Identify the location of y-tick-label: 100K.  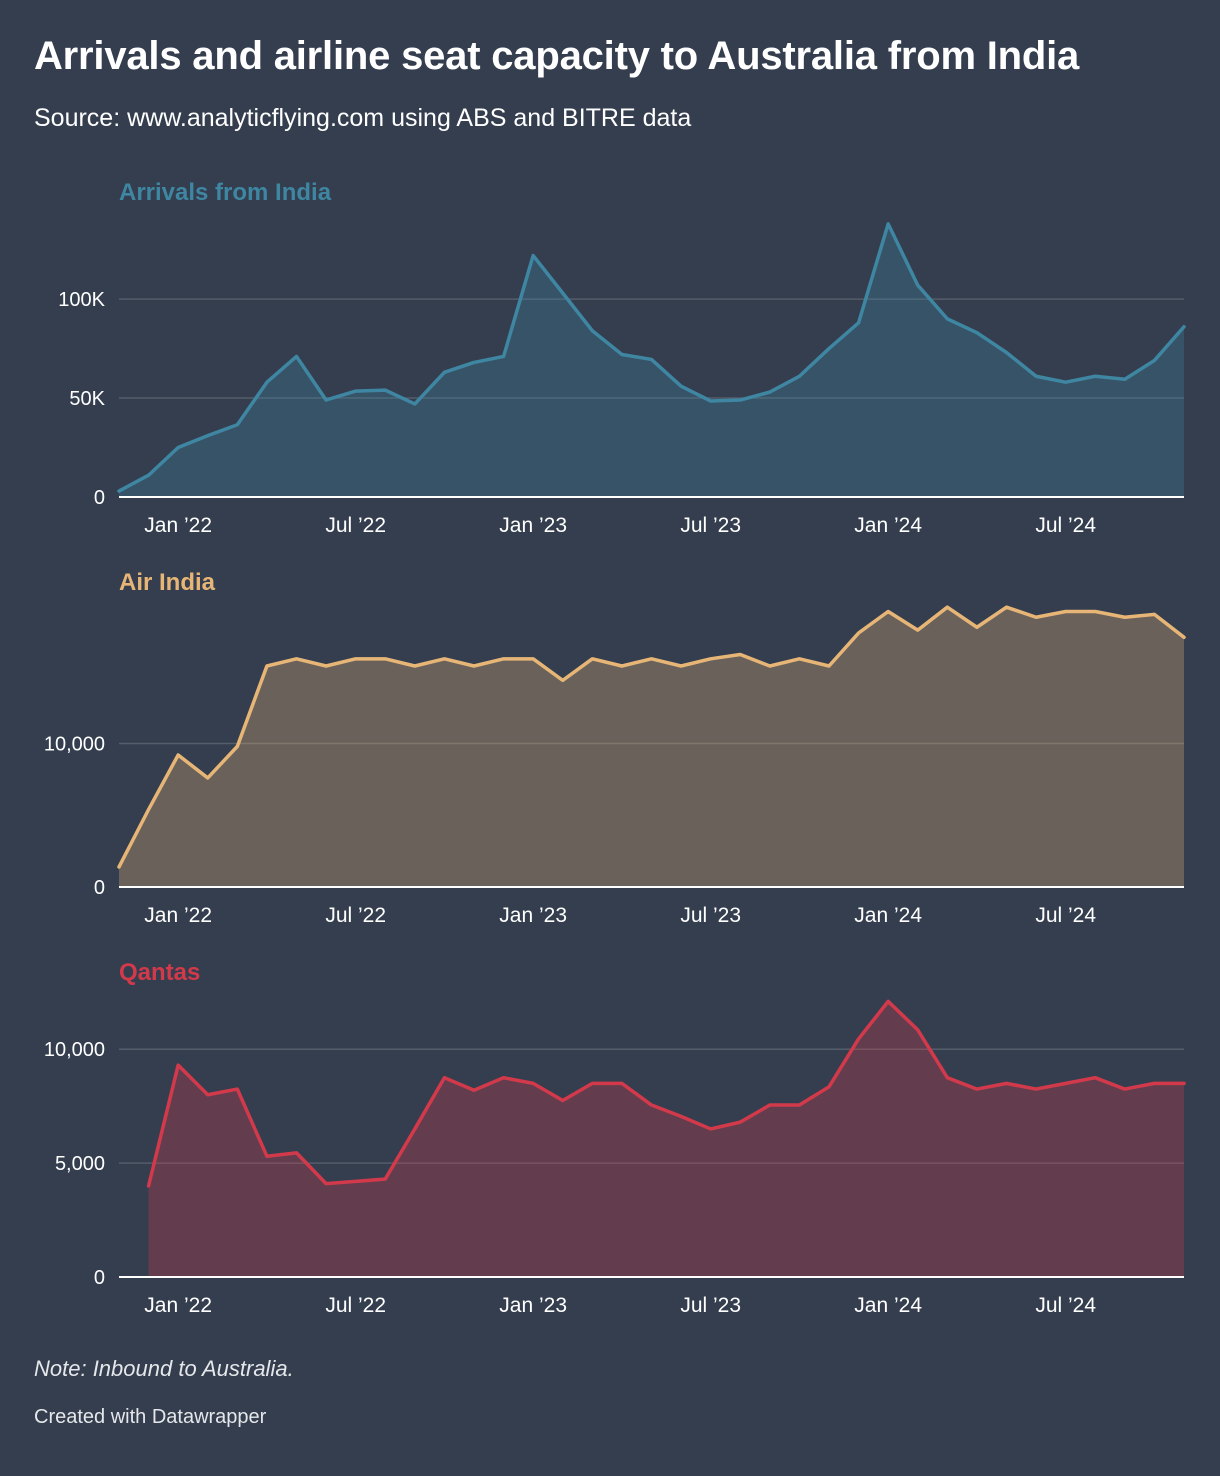
(81, 300).